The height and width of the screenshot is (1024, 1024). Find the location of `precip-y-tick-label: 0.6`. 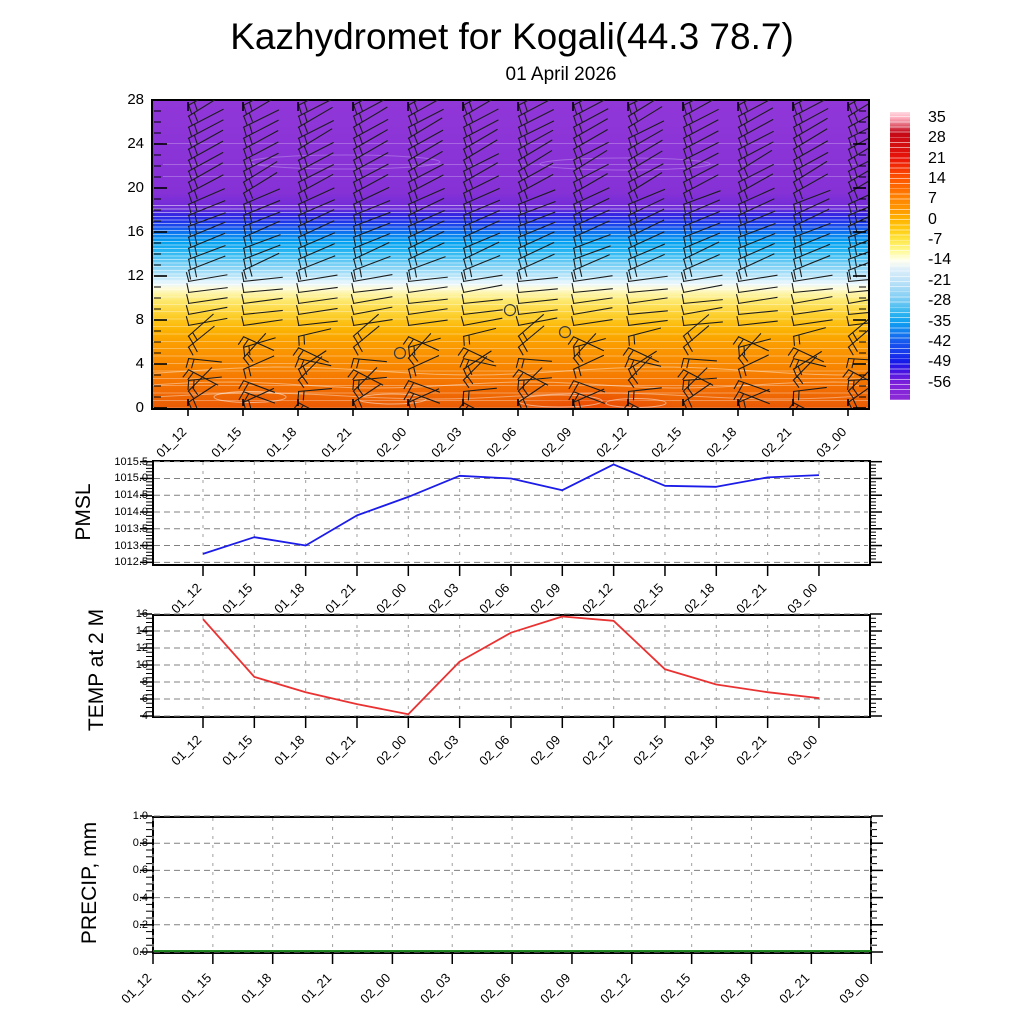

precip-y-tick-label: 0.6 is located at coordinates (140, 870).